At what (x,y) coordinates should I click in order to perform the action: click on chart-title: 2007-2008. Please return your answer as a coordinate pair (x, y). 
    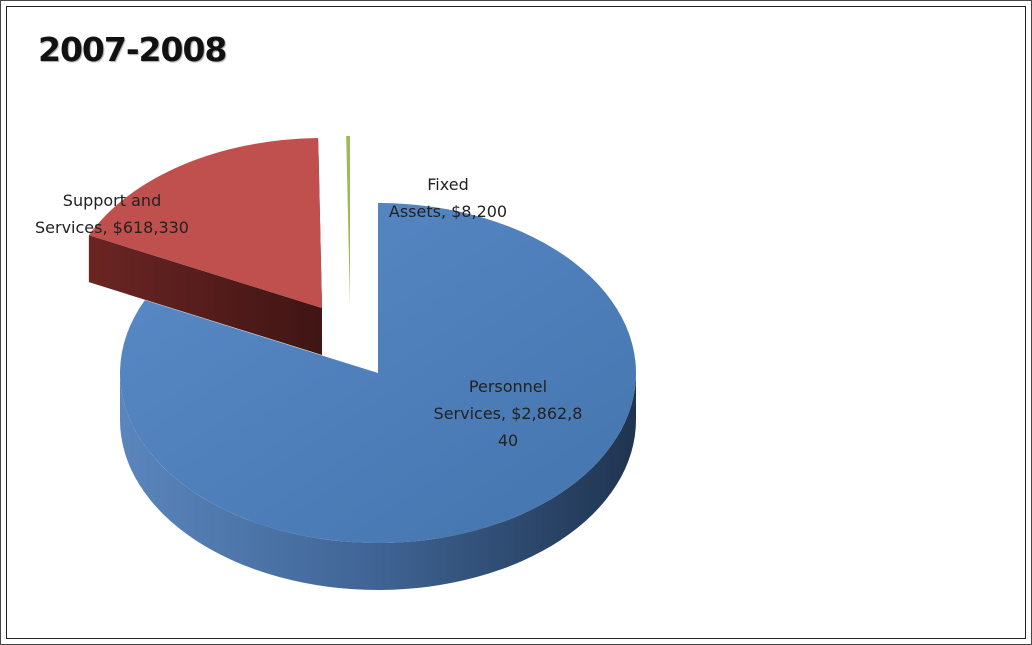
    Looking at the image, I should click on (132, 49).